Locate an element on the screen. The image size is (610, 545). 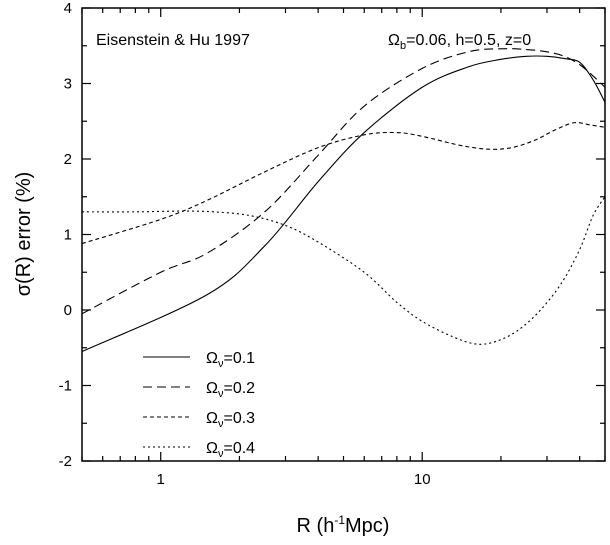
y-tick-label: -1 is located at coordinates (65, 386).